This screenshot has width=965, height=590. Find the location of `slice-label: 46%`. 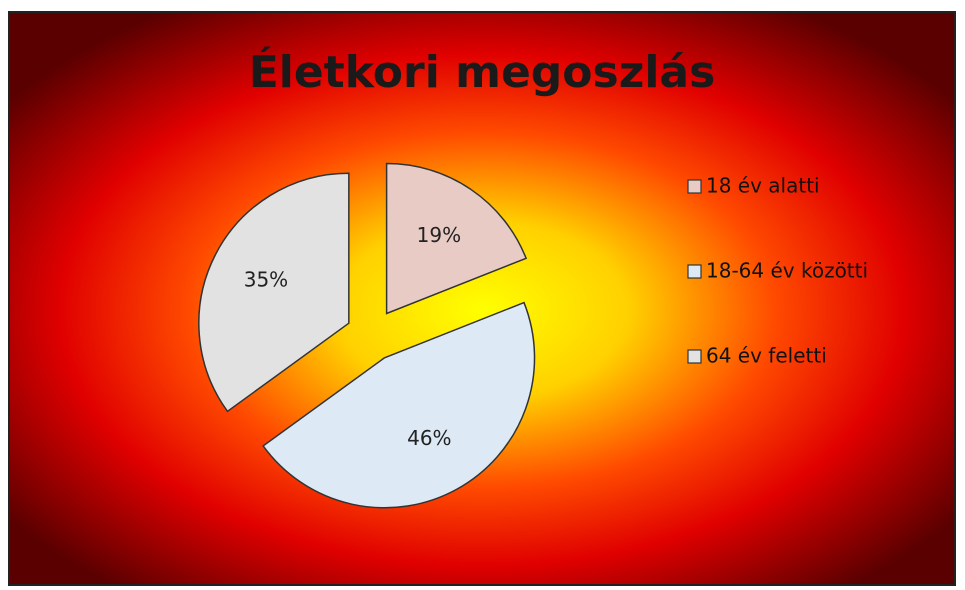

slice-label: 46% is located at coordinates (429, 438).